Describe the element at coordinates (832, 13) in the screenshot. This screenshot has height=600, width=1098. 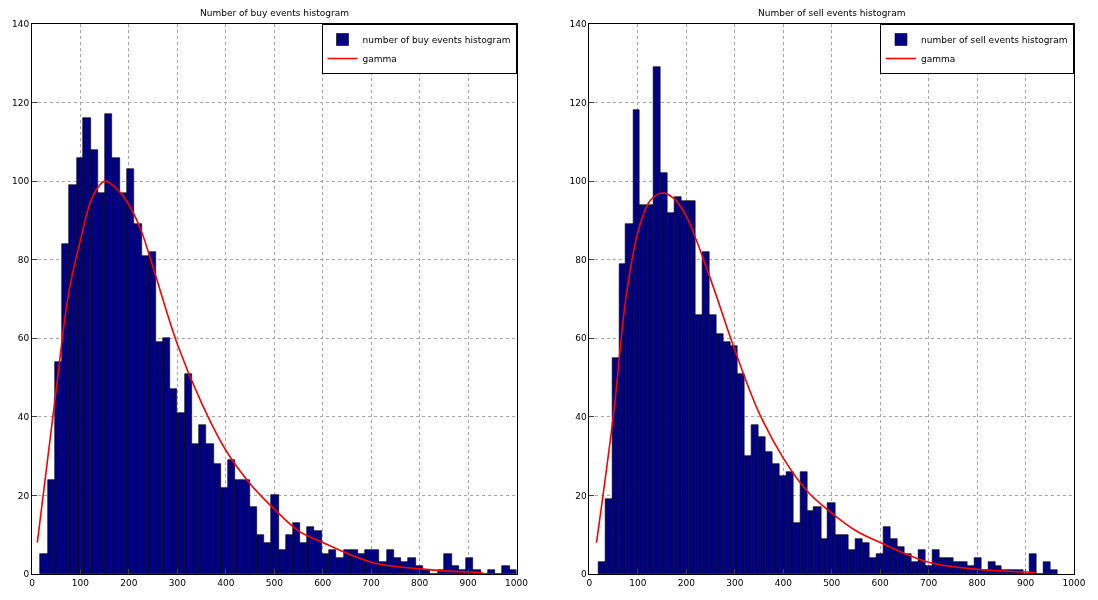
I see `chart-title: Number of sell events histogram` at that location.